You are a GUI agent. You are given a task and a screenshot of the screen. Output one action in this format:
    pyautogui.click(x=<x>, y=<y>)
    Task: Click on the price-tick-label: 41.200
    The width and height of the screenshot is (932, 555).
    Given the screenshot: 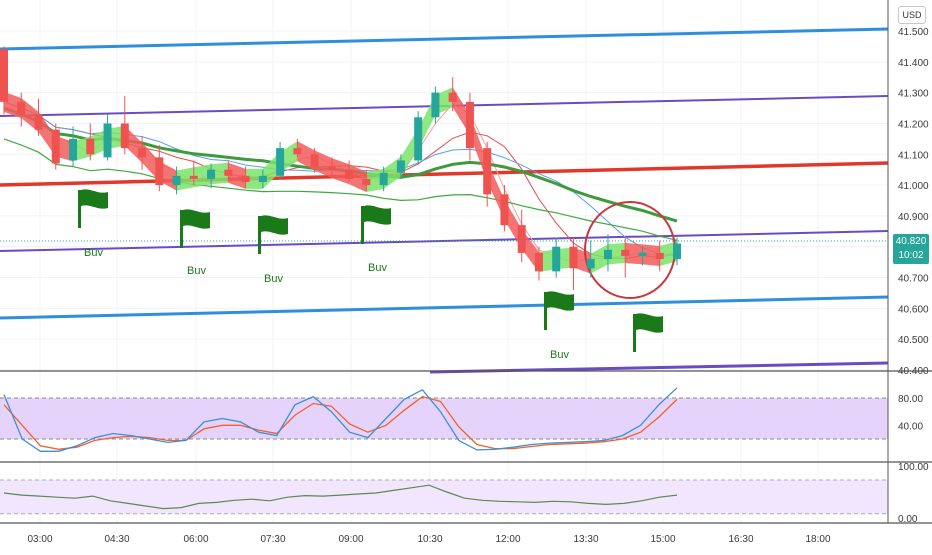 What is the action you would take?
    pyautogui.click(x=913, y=124)
    